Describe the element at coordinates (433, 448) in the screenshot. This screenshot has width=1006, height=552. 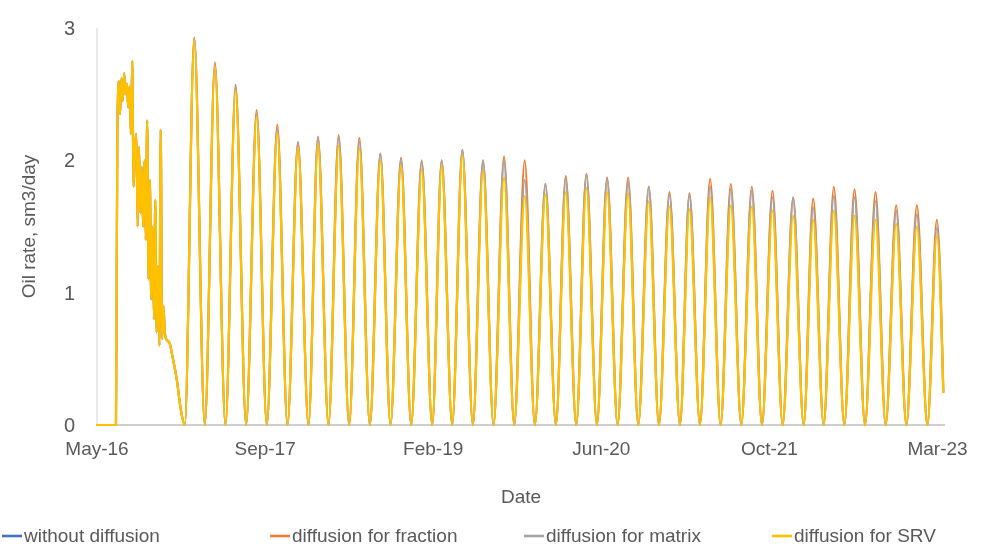
I see `x-tick-label: Feb-19` at that location.